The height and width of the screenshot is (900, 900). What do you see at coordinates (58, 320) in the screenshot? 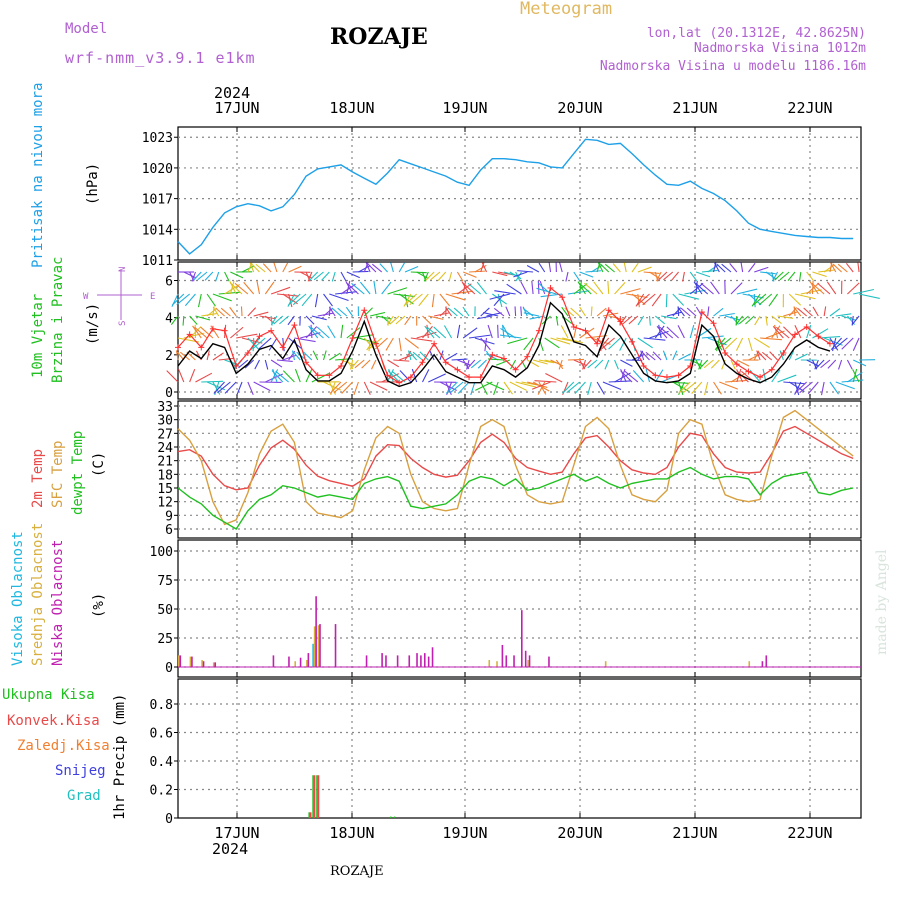
I see `wind-label-2: Brzina i Pravac` at bounding box center [58, 320].